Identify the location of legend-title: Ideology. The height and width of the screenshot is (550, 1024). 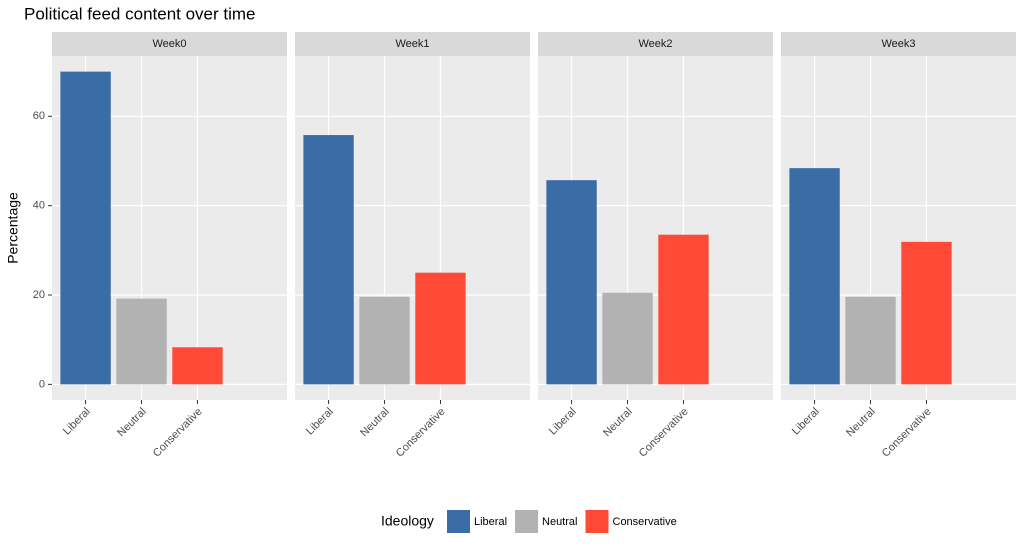
(407, 521).